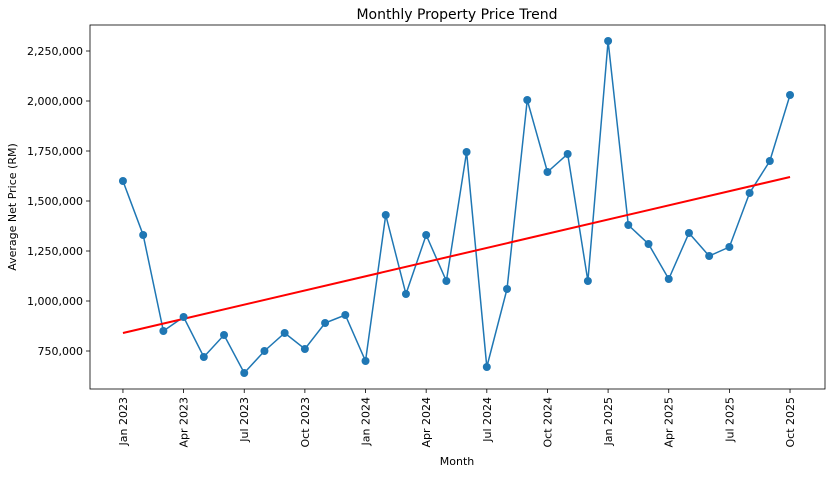 The image size is (830, 478). I want to click on x-tick-label: Apr 2025, so click(669, 422).